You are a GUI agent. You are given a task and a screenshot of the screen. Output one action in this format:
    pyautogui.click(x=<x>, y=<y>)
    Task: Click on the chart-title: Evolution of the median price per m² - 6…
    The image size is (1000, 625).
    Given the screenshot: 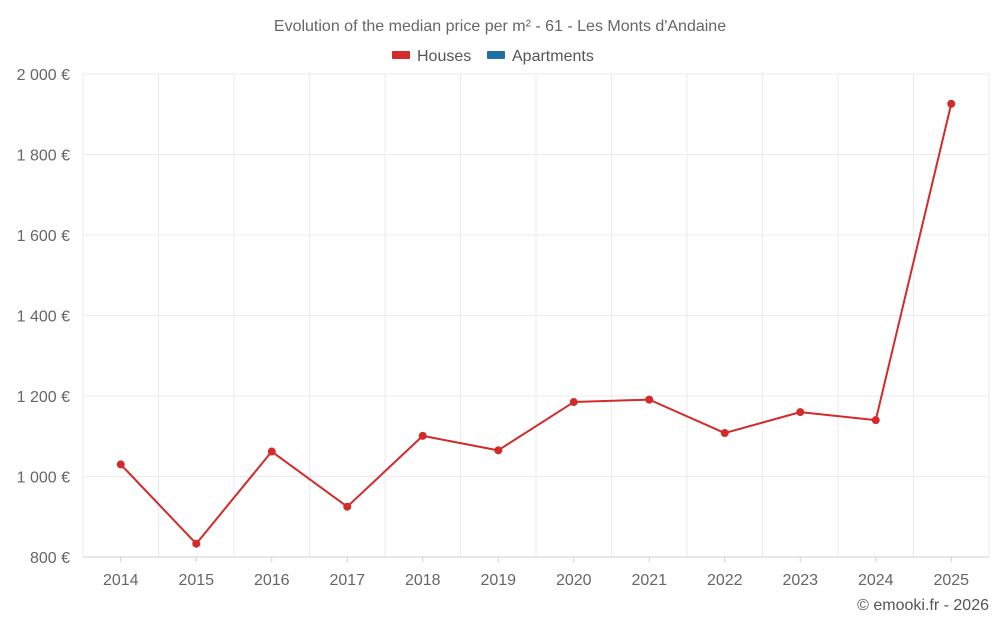 What is the action you would take?
    pyautogui.click(x=500, y=26)
    